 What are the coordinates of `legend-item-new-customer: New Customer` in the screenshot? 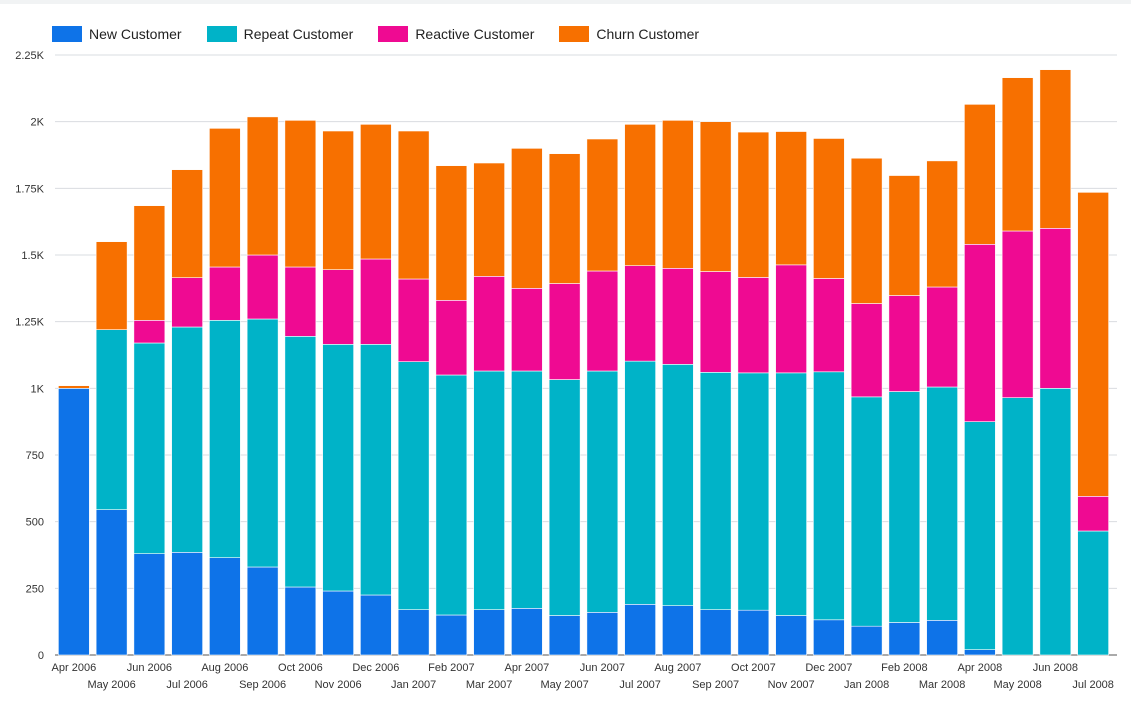 It's located at (117, 34).